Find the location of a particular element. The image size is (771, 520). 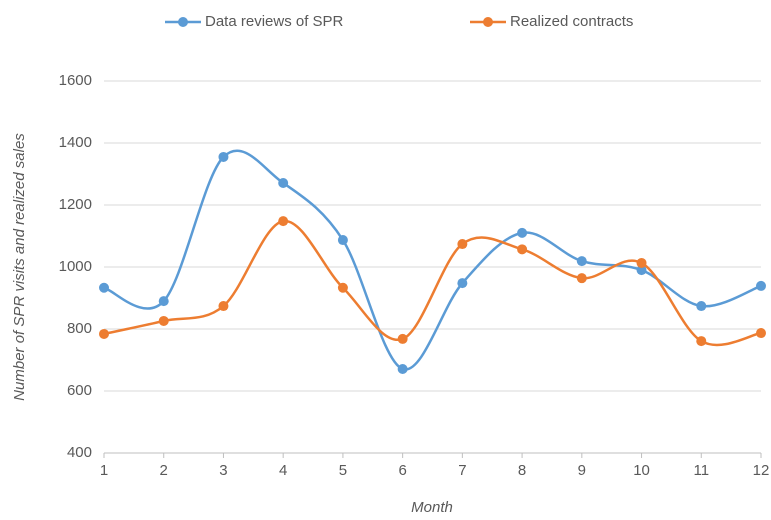

x-tick-label: 10 is located at coordinates (641, 470).